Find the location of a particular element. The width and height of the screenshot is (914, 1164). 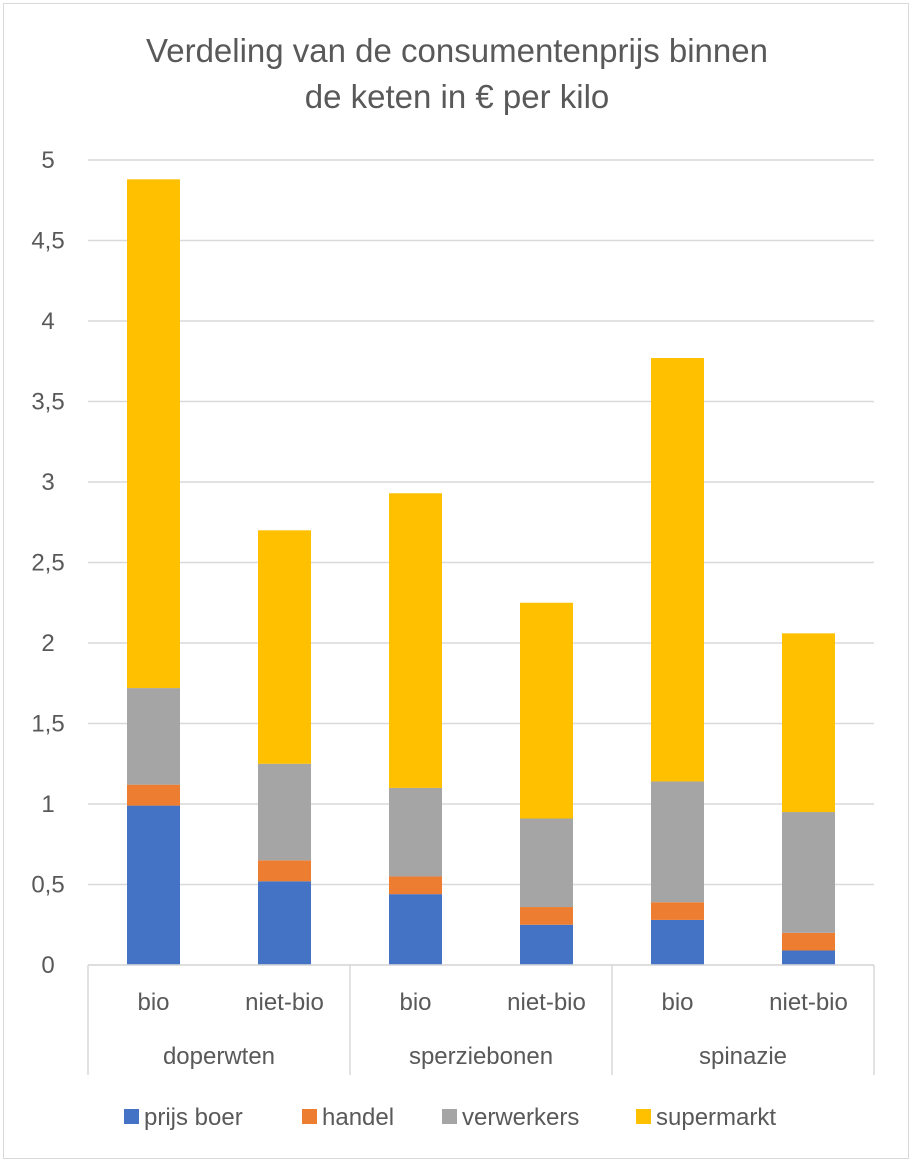

chart-title-line-1: Verdeling van de consumentenprijs binnen is located at coordinates (457, 50).